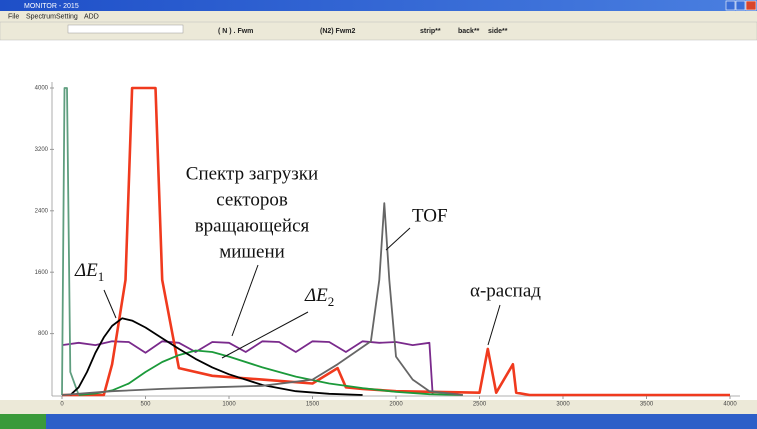 This screenshot has height=429, width=757. I want to click on annotation: ΔE2, so click(319, 297).